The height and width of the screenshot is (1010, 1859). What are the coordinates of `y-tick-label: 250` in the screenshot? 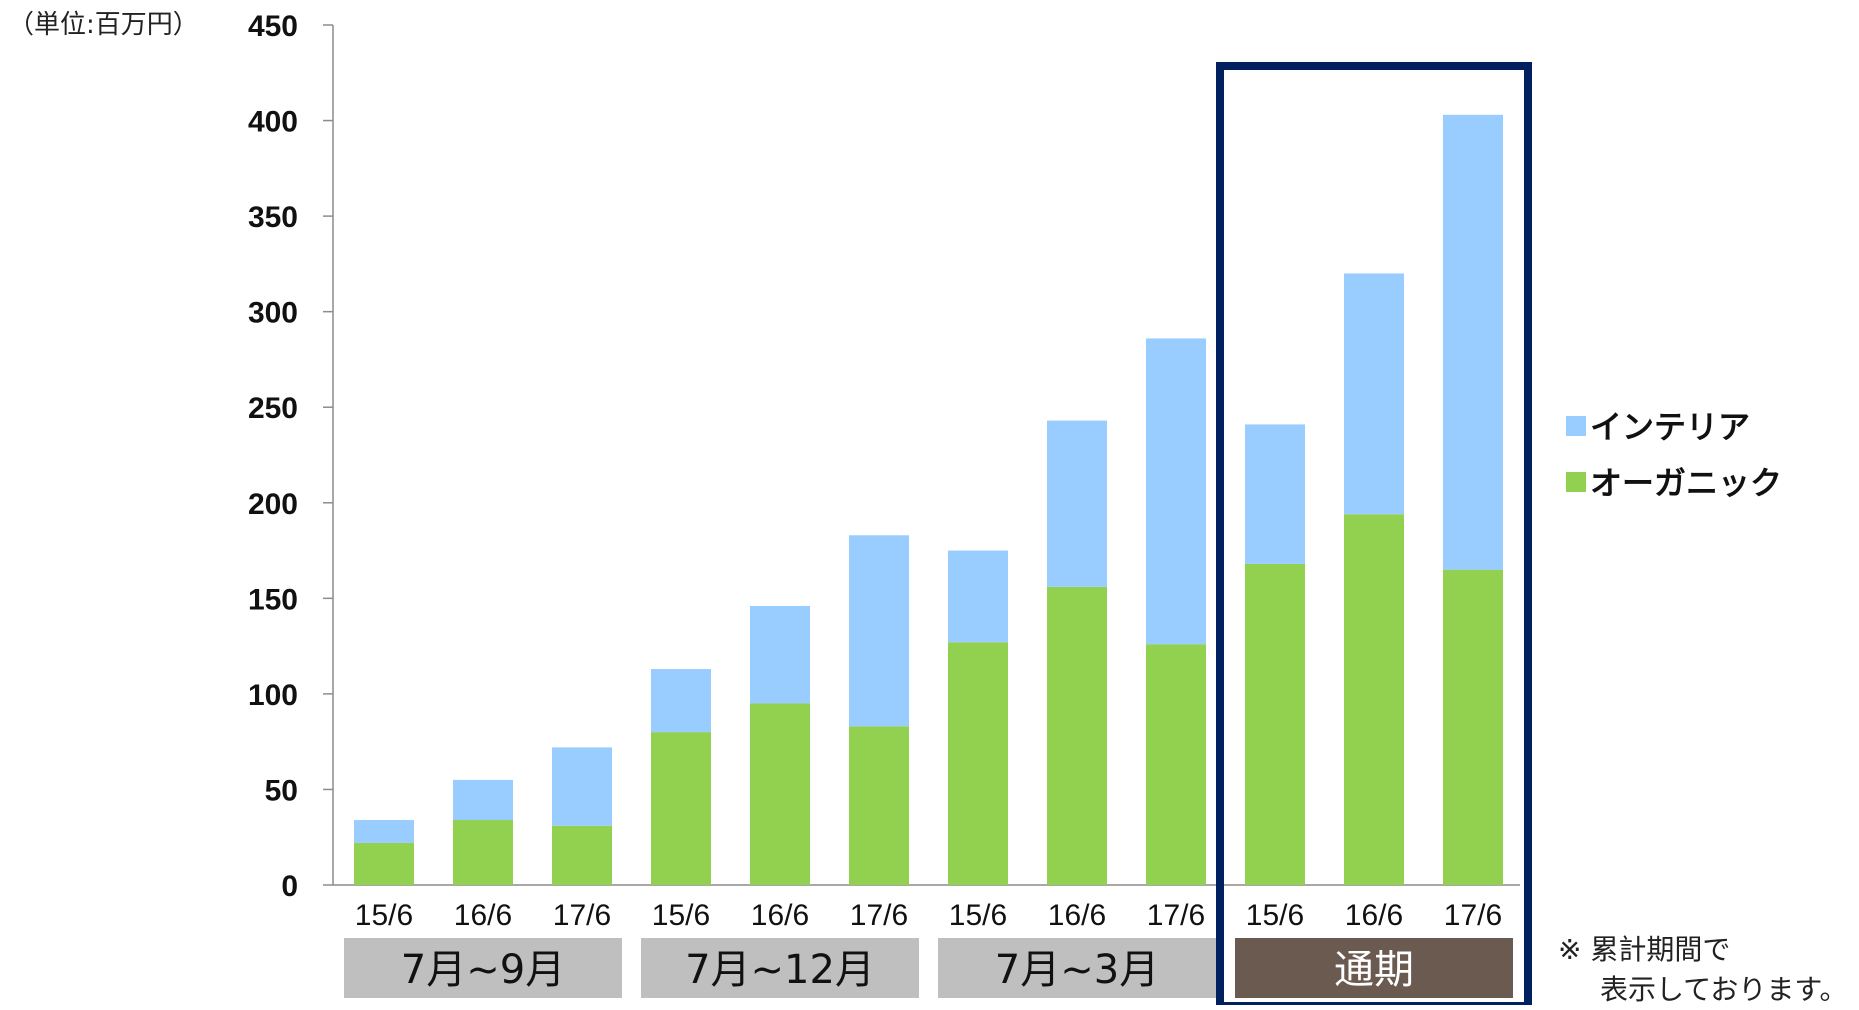 It's located at (273, 408).